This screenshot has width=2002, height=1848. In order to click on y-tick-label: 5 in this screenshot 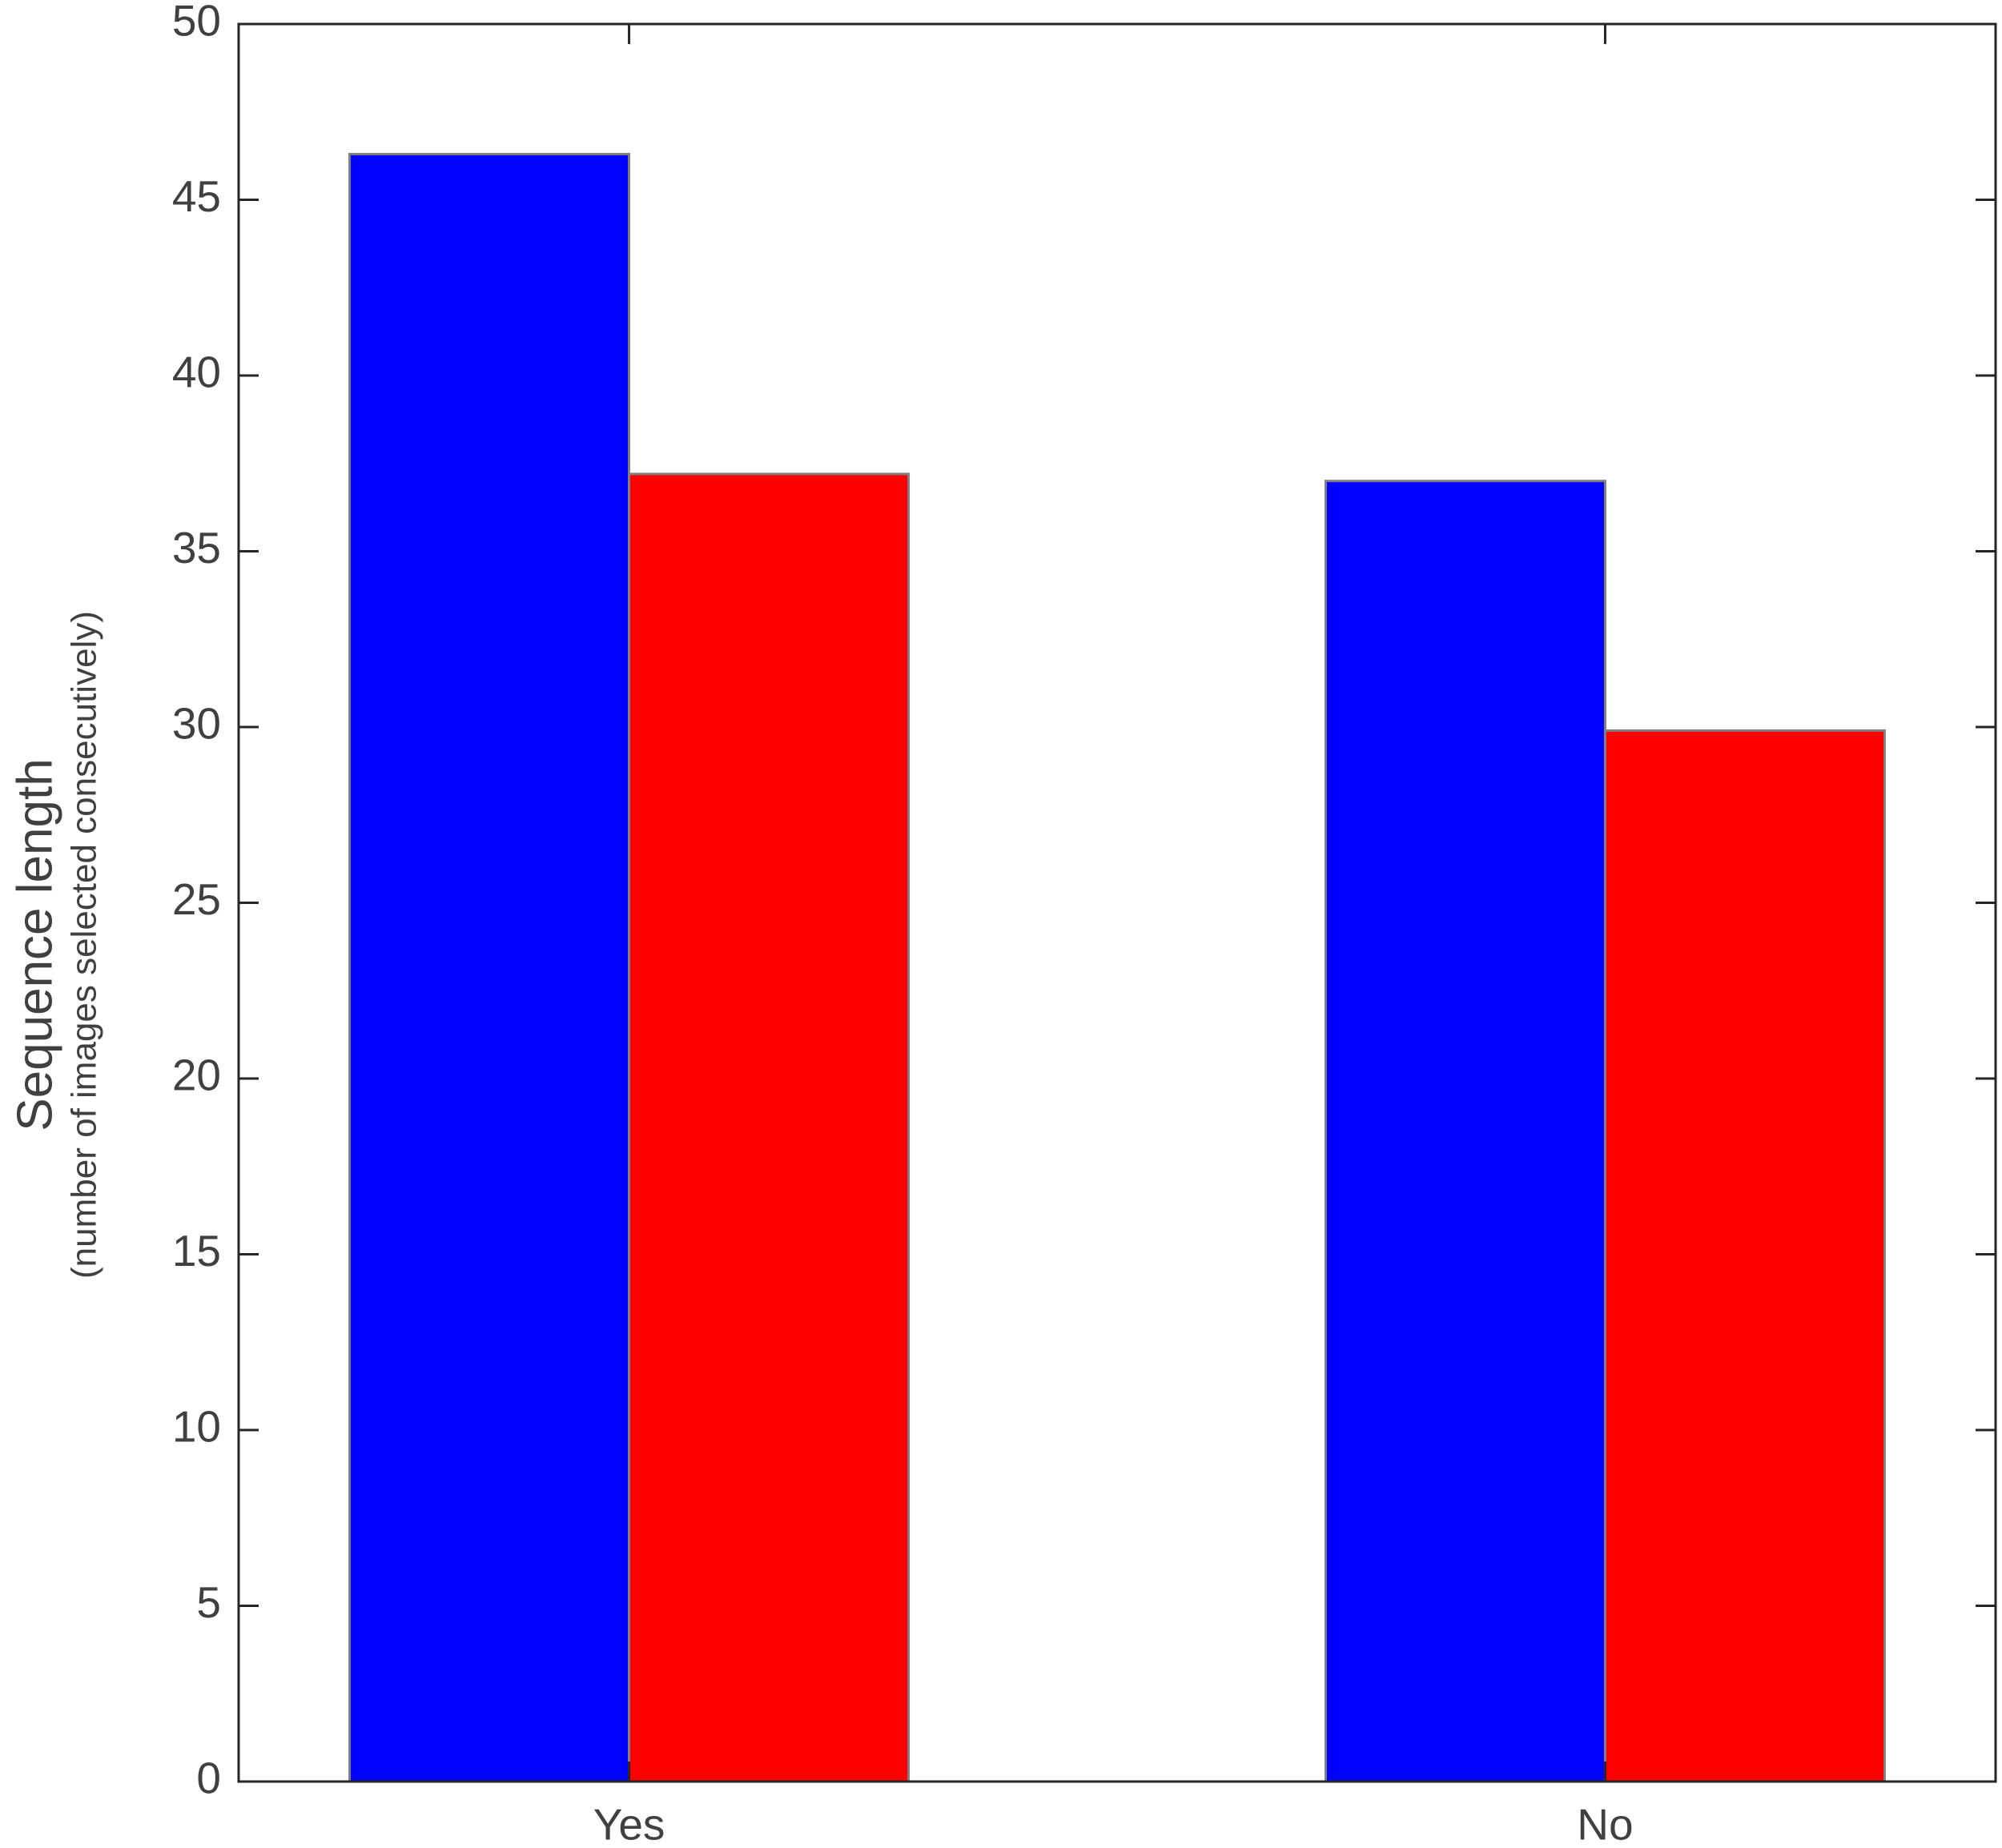, I will do `click(208, 1602)`.